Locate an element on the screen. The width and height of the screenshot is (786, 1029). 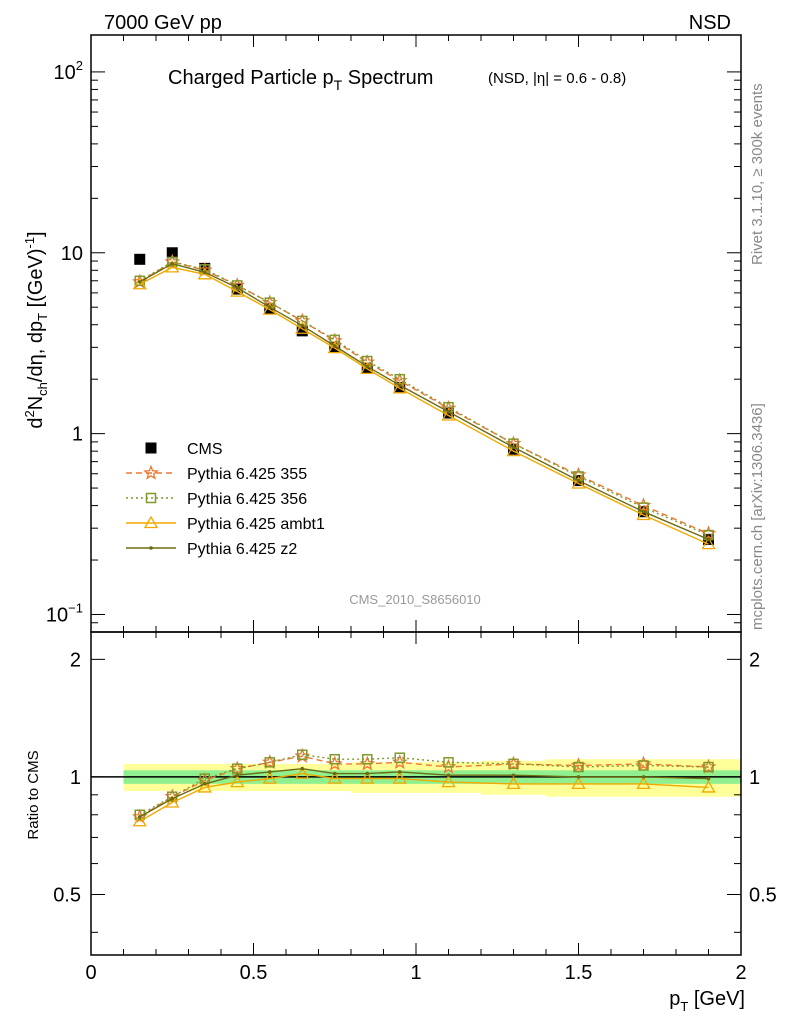
xlabel-part-1: T is located at coordinates (684, 1006).